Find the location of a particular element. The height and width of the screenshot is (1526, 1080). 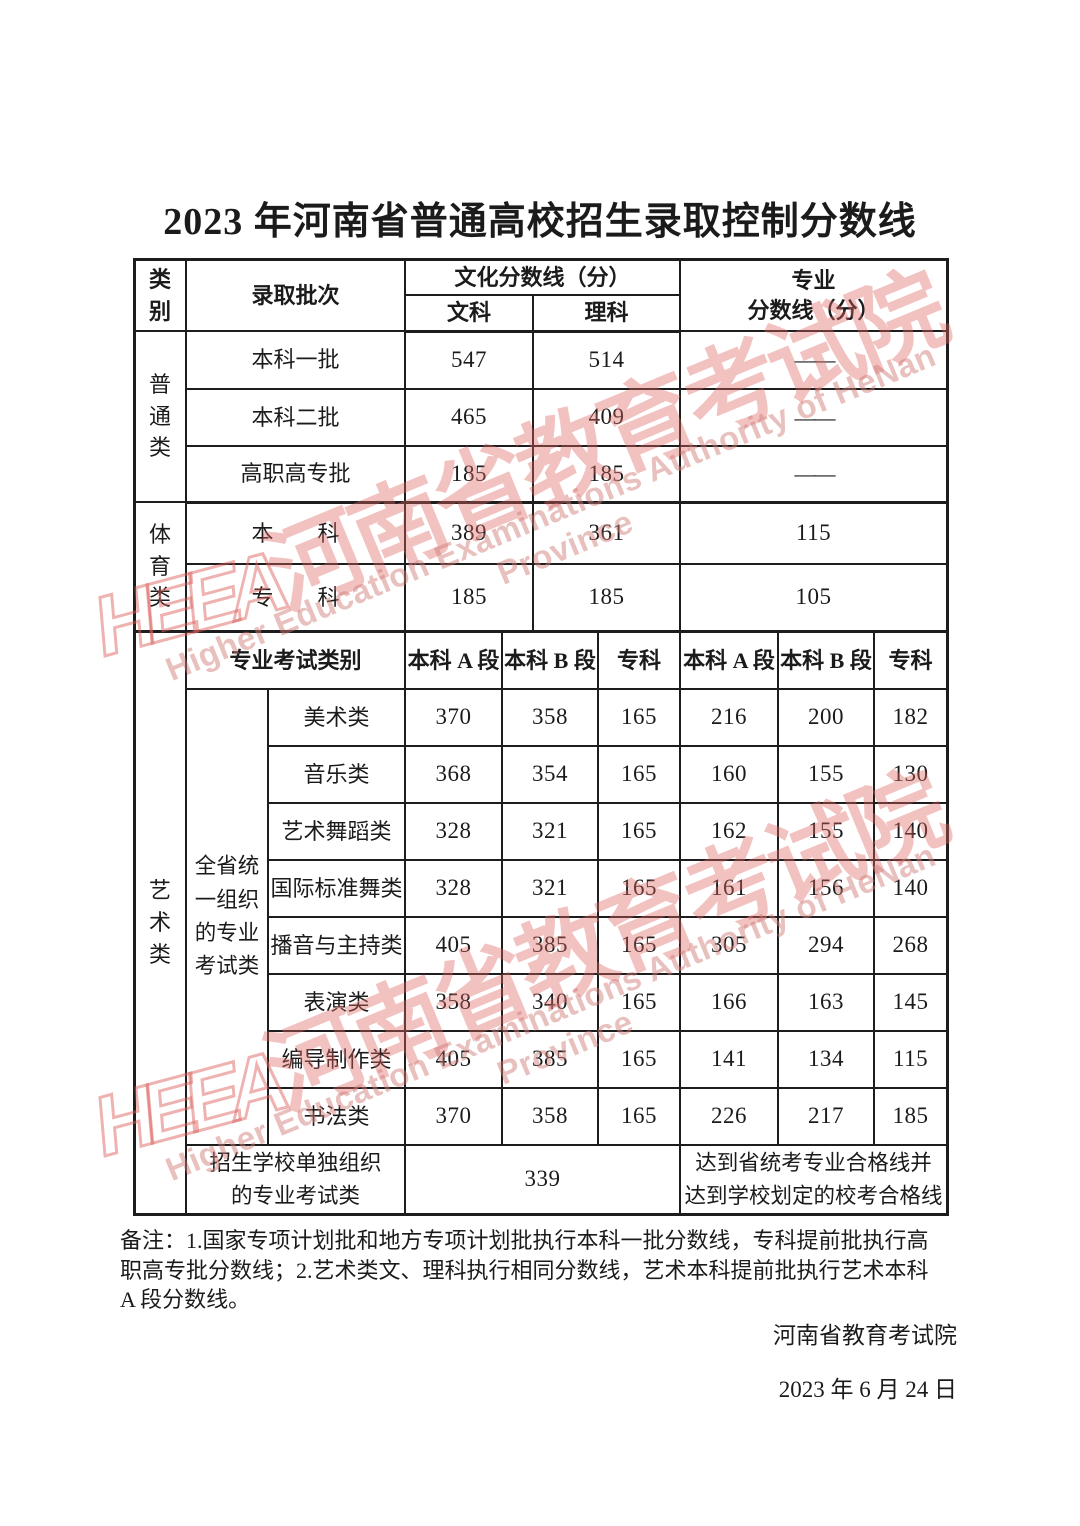

row-label: 美术类 is located at coordinates (336, 717).